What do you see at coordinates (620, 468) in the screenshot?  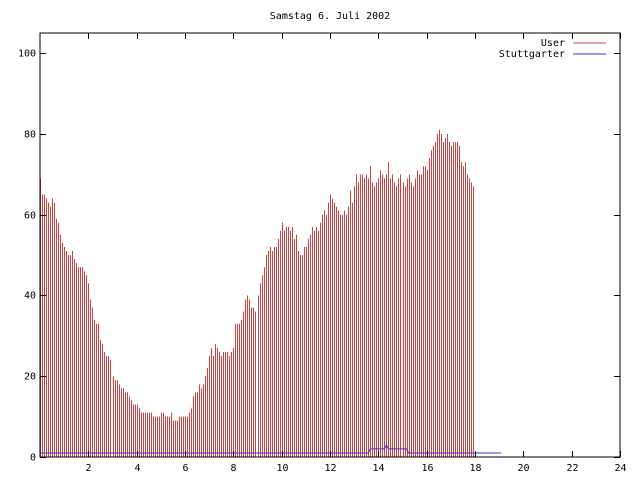 I see `x-tick-label: 24` at bounding box center [620, 468].